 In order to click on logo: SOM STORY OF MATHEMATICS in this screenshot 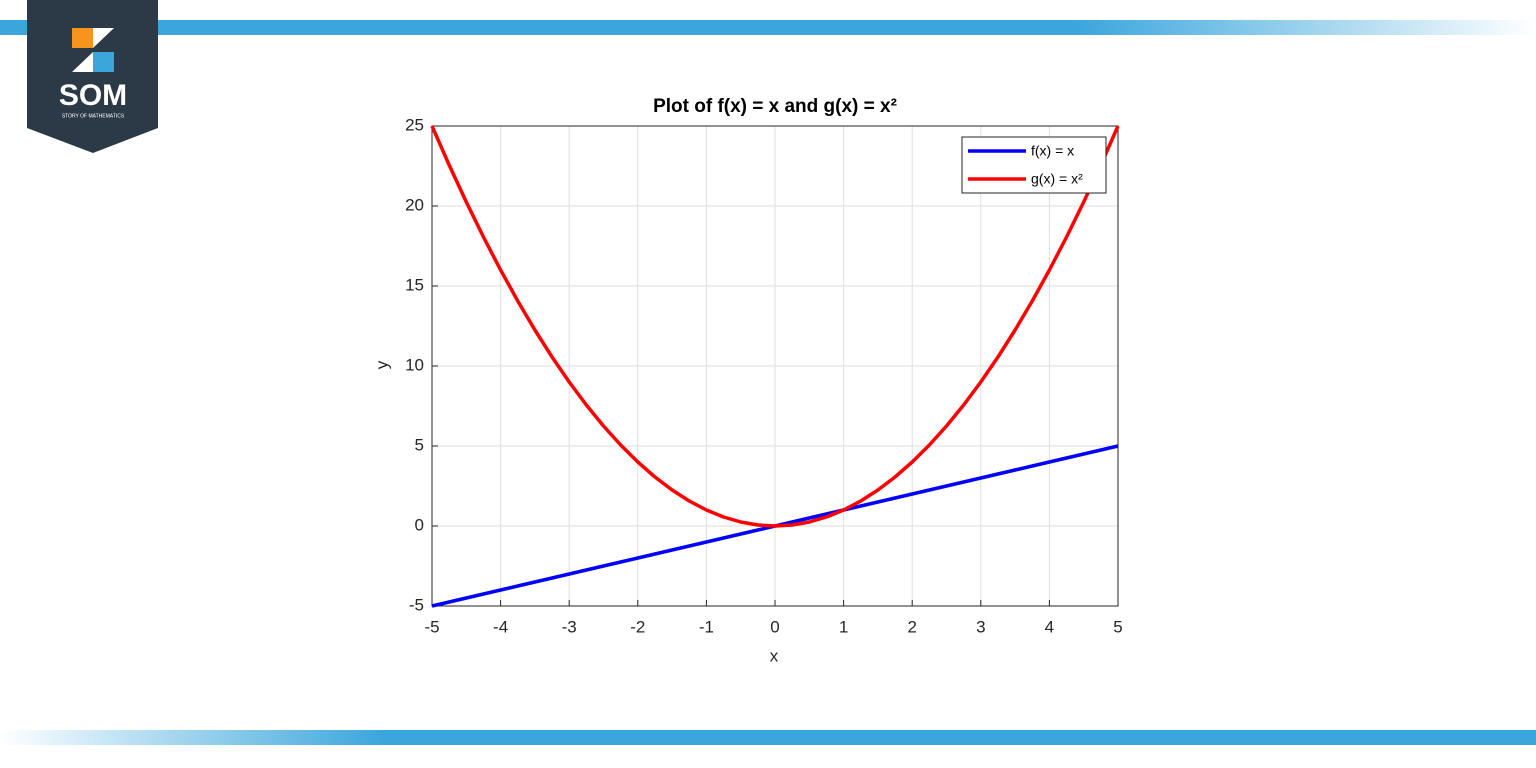, I will do `click(92, 76)`.